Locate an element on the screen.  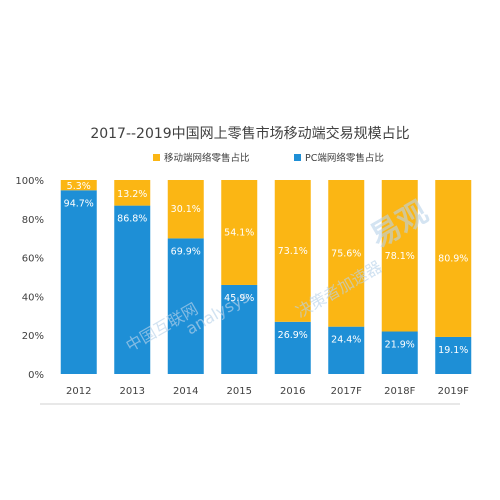
bar-mobile-label: 13.2% is located at coordinates (132, 194).